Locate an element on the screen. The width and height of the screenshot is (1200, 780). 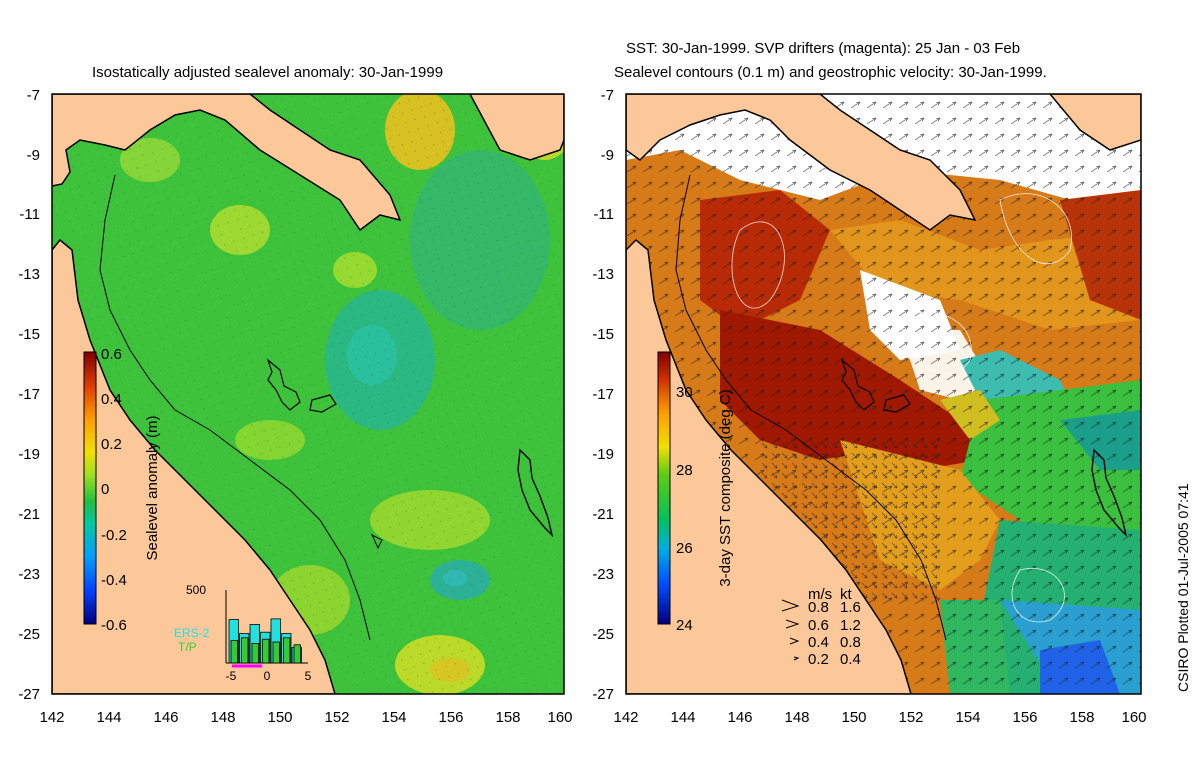
right-lat-tick: -9 is located at coordinates (607, 155).